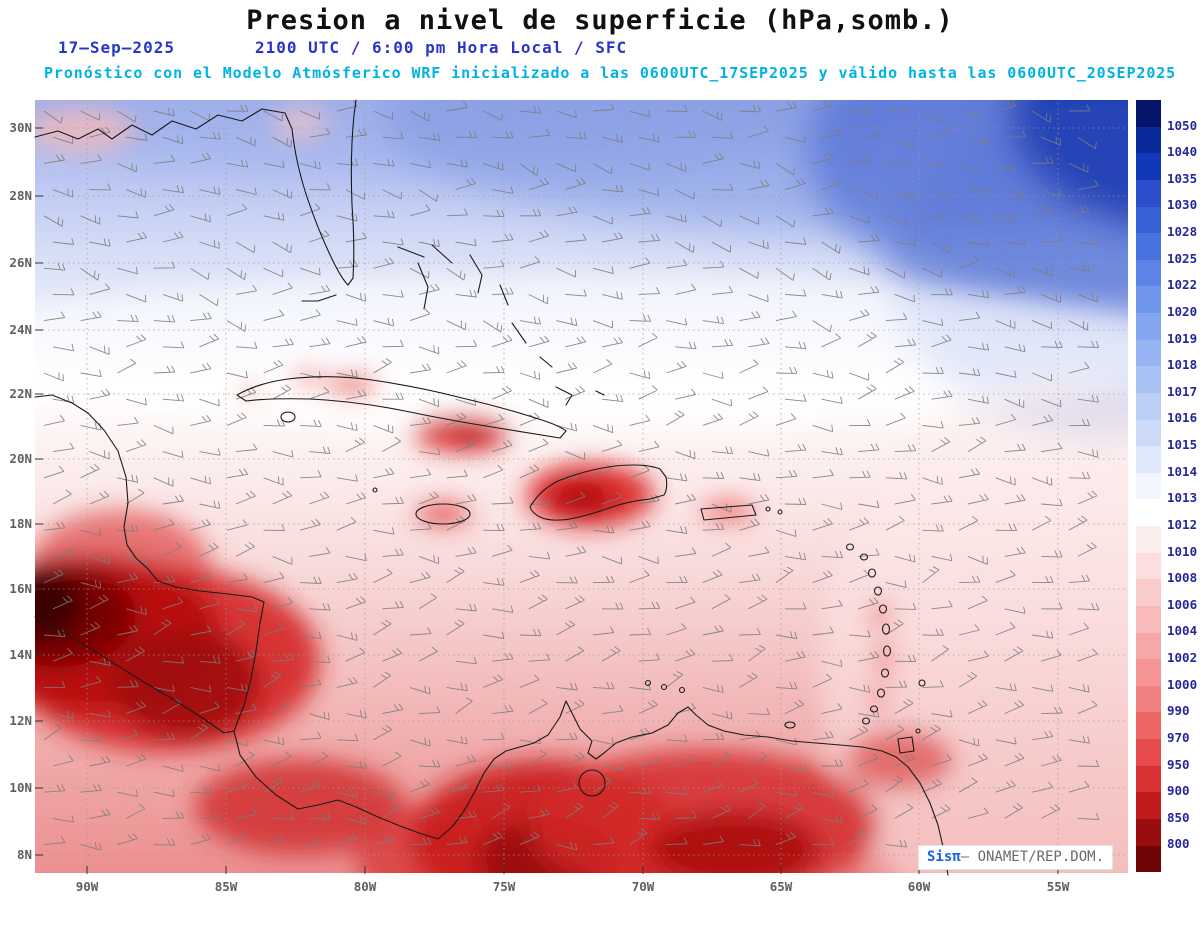  Describe the element at coordinates (1182, 445) in the screenshot. I see `colorbar-label: 1015` at that location.